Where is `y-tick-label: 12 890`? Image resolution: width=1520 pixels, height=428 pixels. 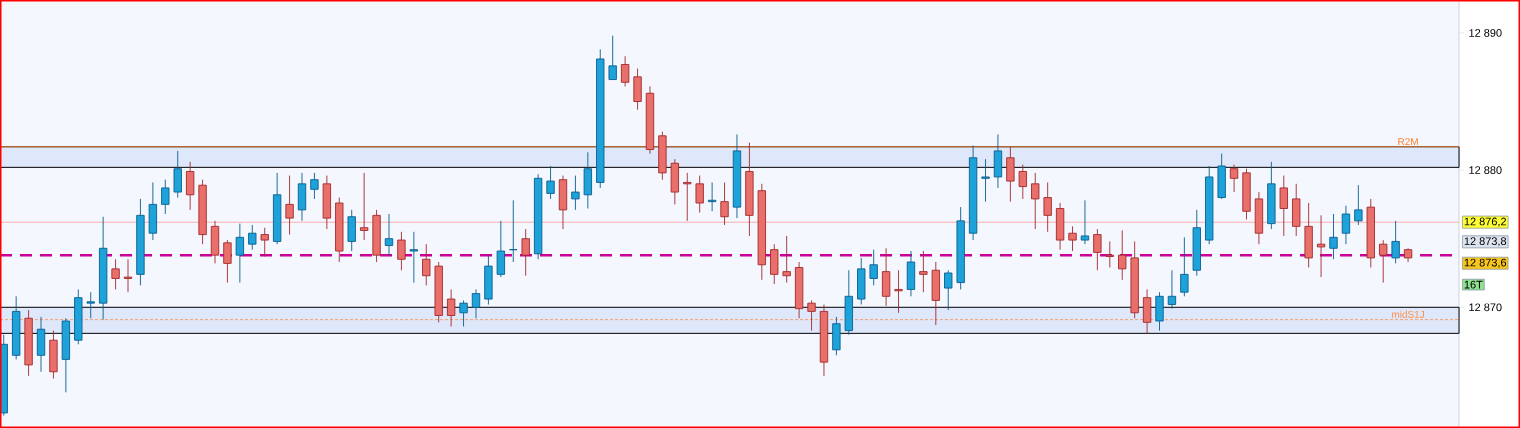 y-tick-label: 12 890 is located at coordinates (1485, 33).